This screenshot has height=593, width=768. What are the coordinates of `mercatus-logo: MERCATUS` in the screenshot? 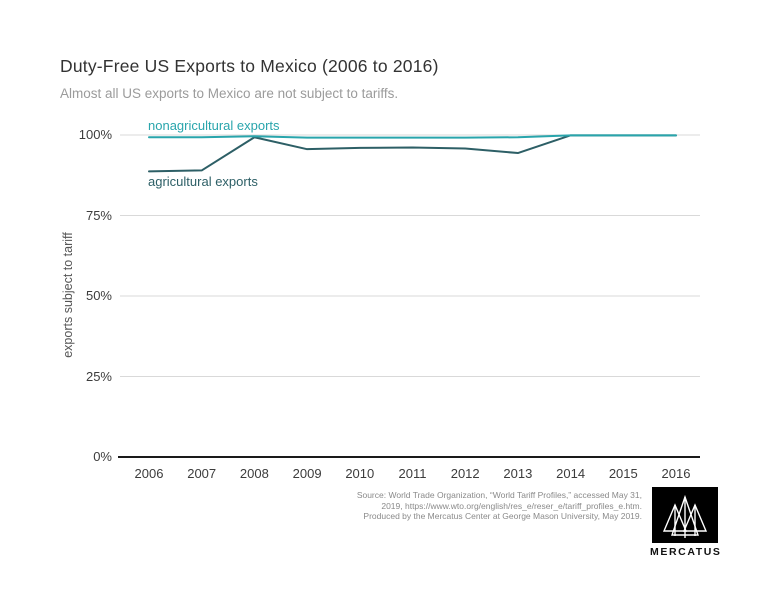 It's located at (685, 522).